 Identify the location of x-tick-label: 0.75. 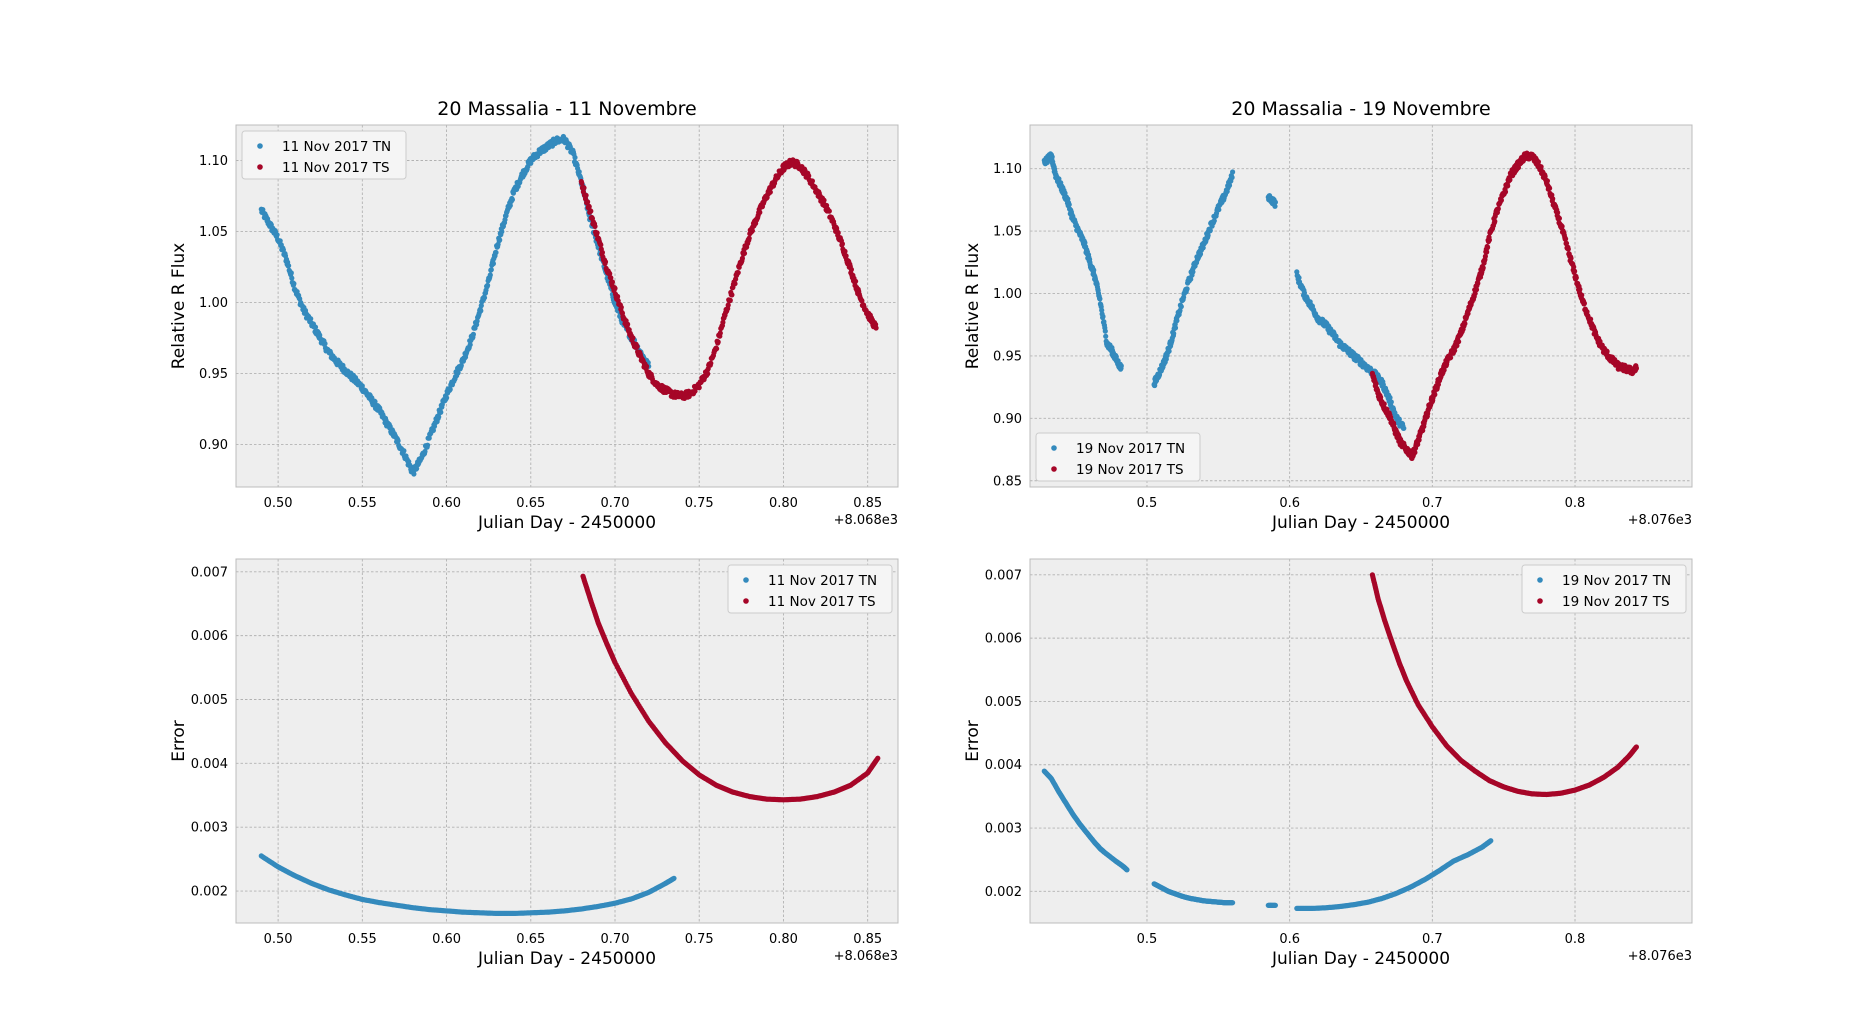
(699, 503).